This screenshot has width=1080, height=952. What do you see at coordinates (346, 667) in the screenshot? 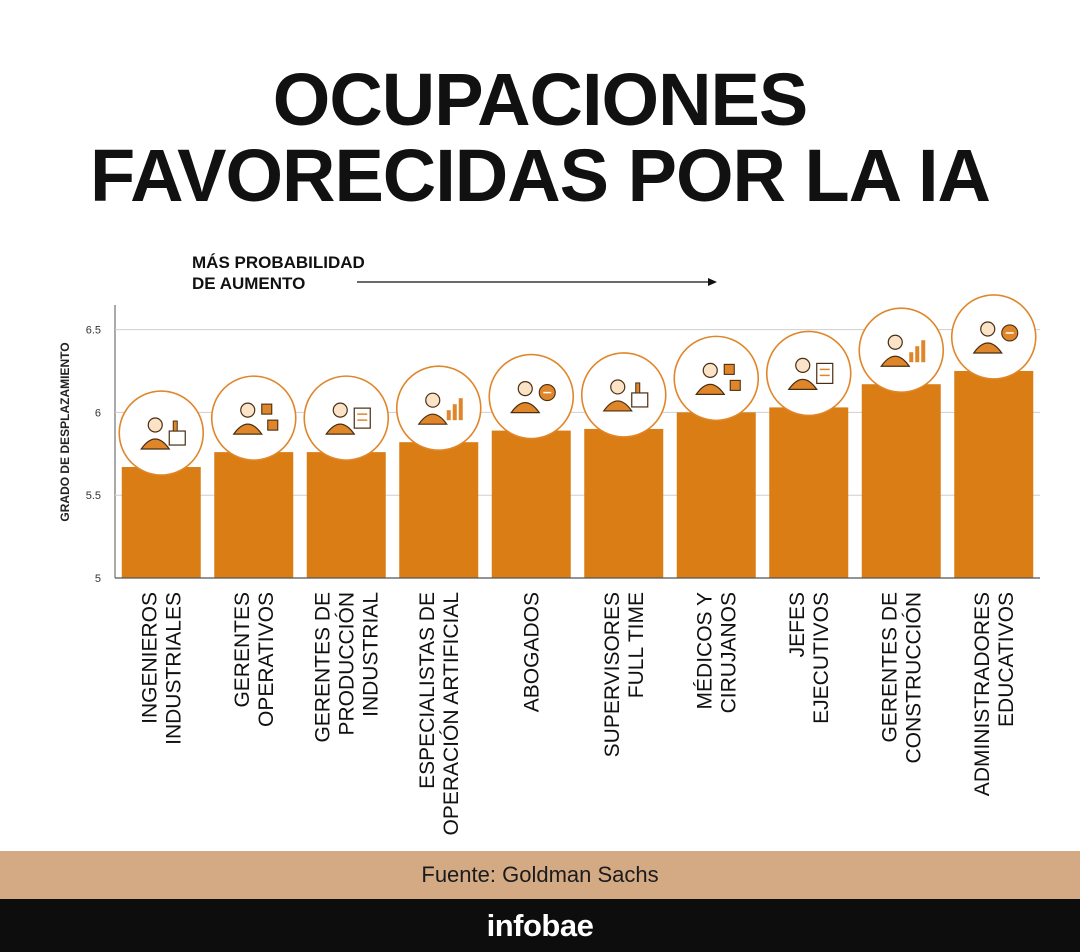
I see `x-tick-label: GERENTES DEPRODUCCIÓNINDUSTRIAL` at bounding box center [346, 667].